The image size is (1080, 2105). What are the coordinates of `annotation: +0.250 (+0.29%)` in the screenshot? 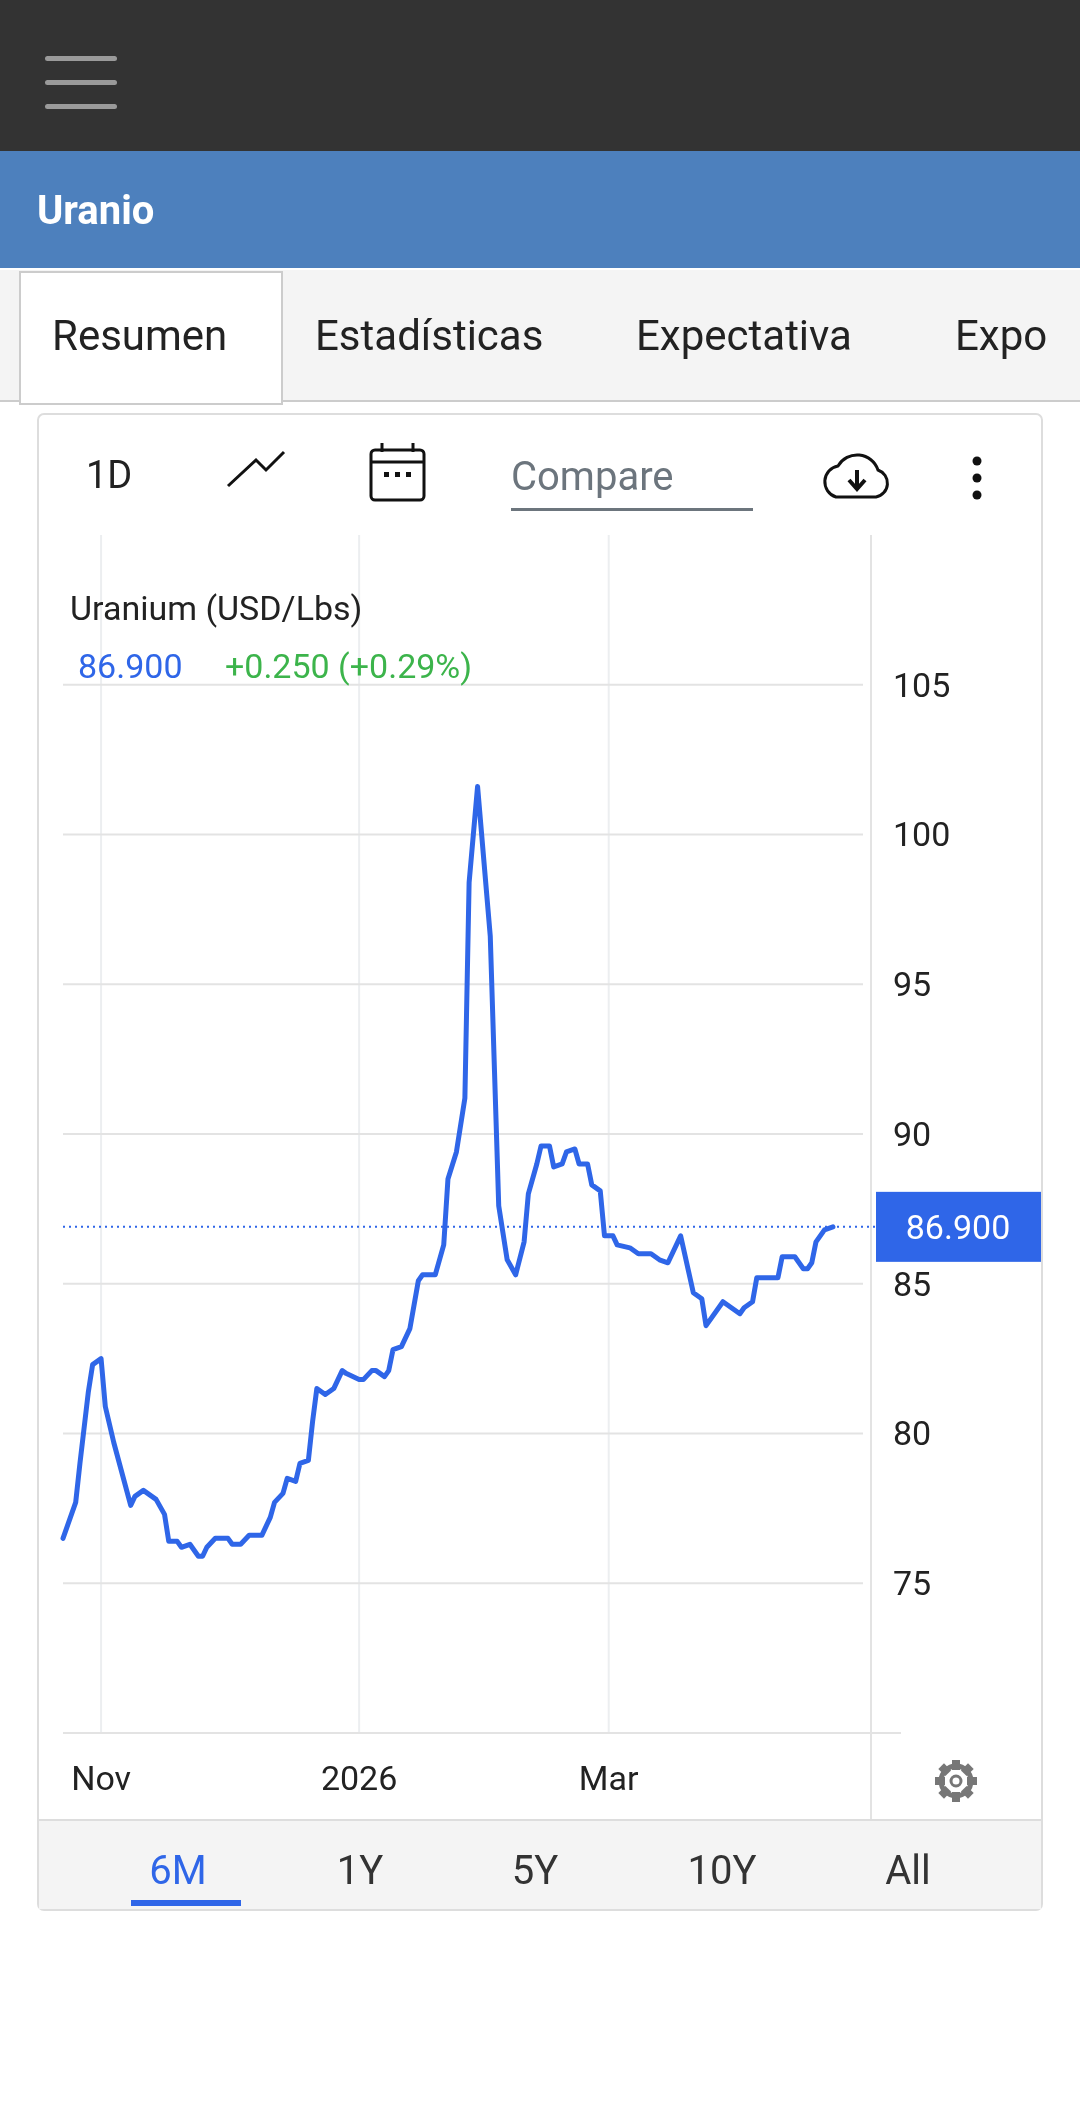 It's located at (349, 666).